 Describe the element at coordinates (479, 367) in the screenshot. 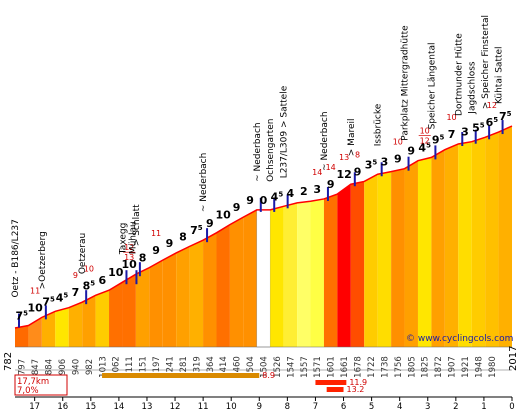

I see `altitude-label: 1948` at that location.